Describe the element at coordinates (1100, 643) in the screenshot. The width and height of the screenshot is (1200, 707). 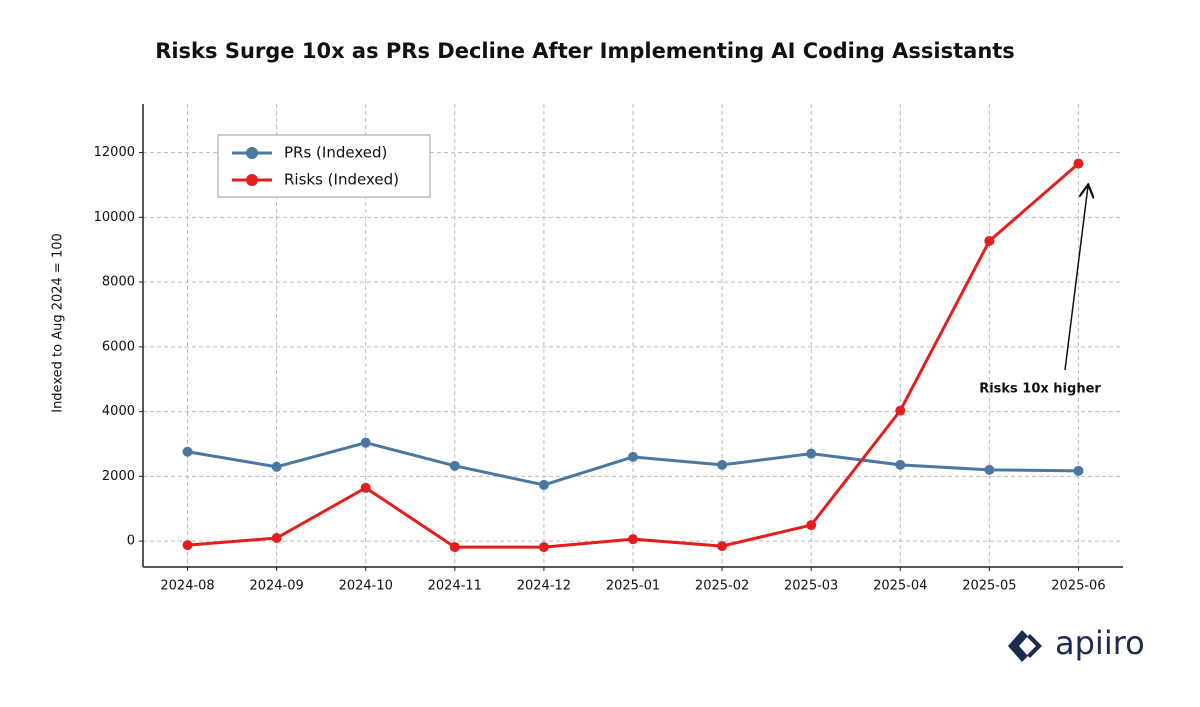
I see `logo-text: apiiro` at that location.